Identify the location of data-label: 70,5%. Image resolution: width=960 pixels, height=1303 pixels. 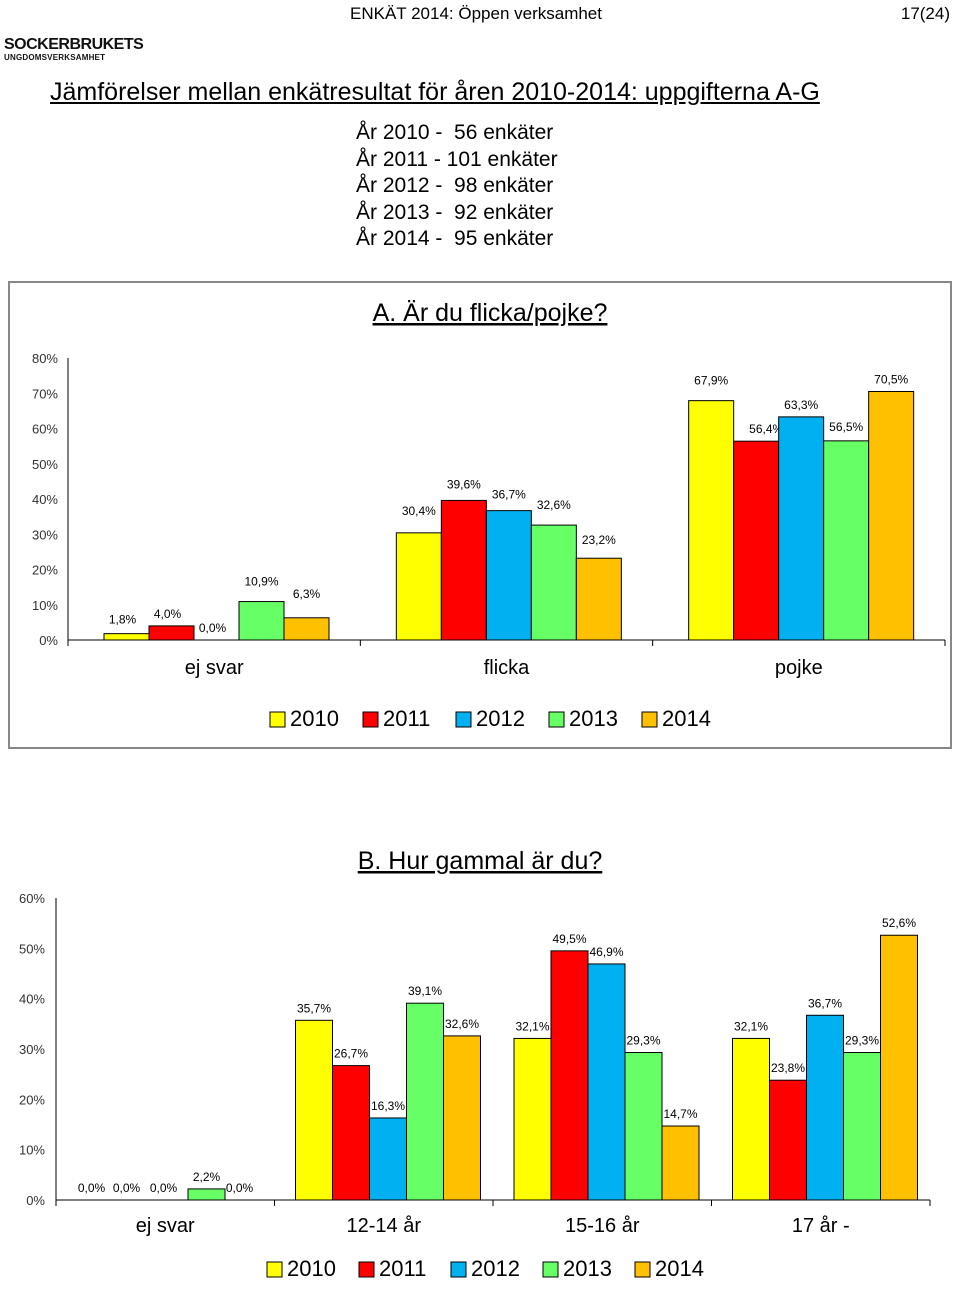
(891, 379).